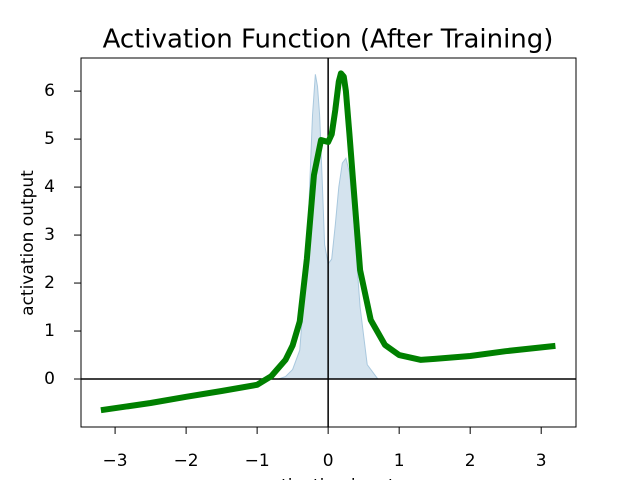 The height and width of the screenshot is (480, 640). What do you see at coordinates (186, 461) in the screenshot?
I see `x-tick-label: −2` at bounding box center [186, 461].